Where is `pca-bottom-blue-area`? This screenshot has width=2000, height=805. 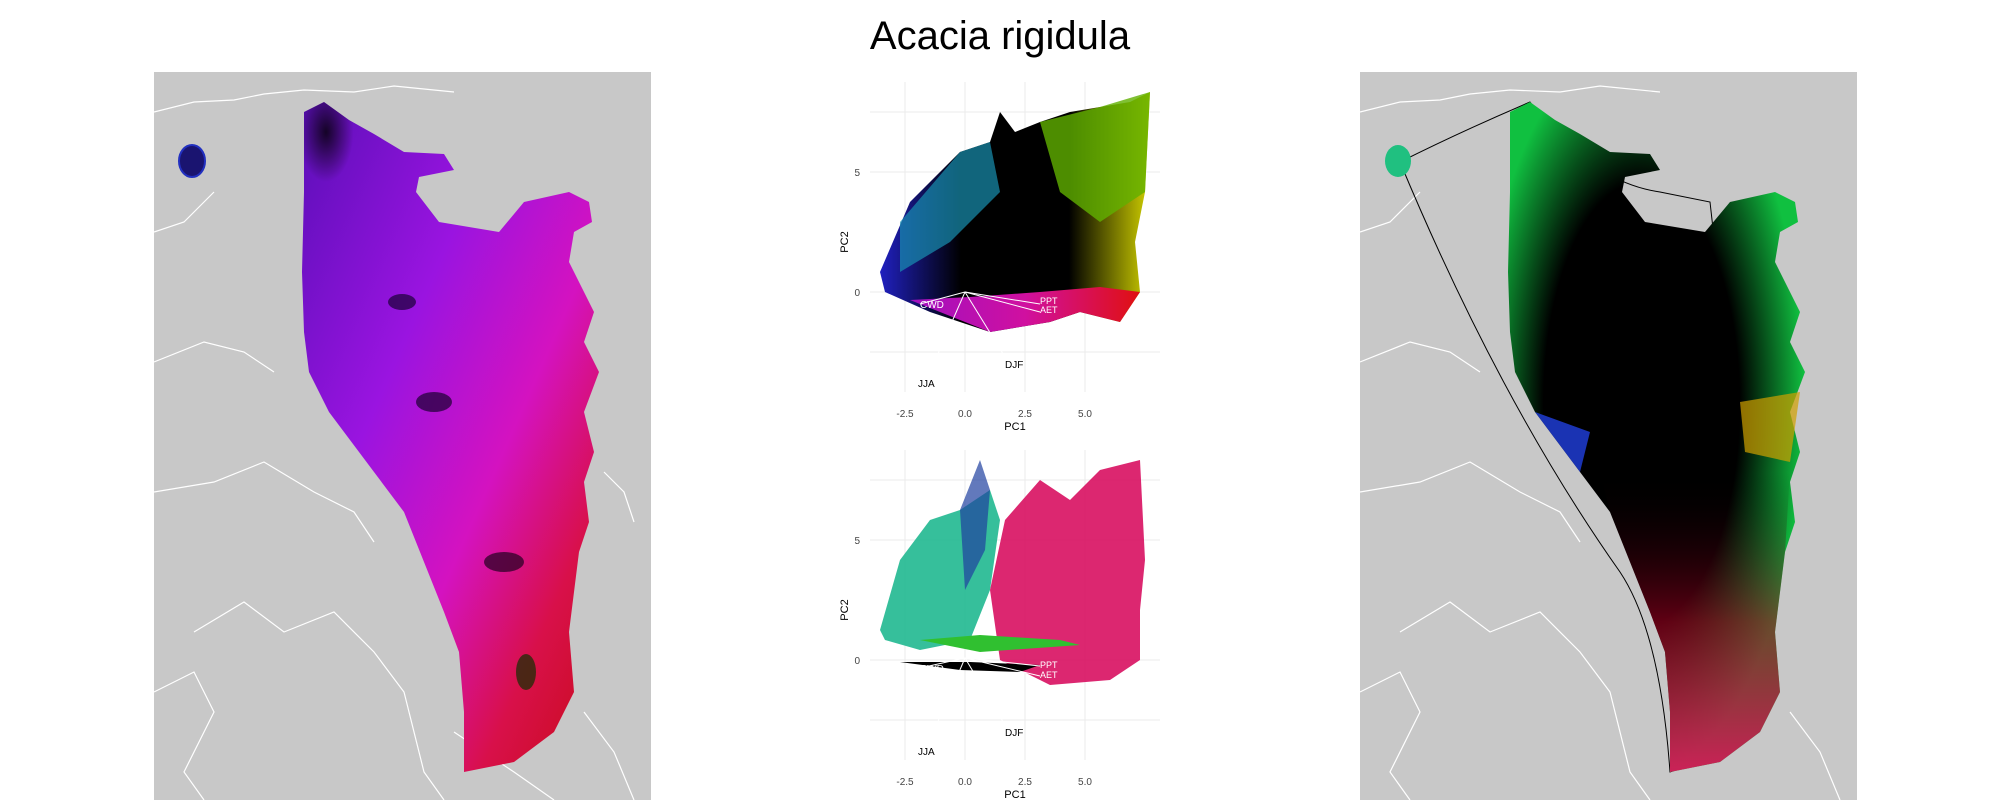
pca-bottom-blue-area is located at coordinates (975, 525).